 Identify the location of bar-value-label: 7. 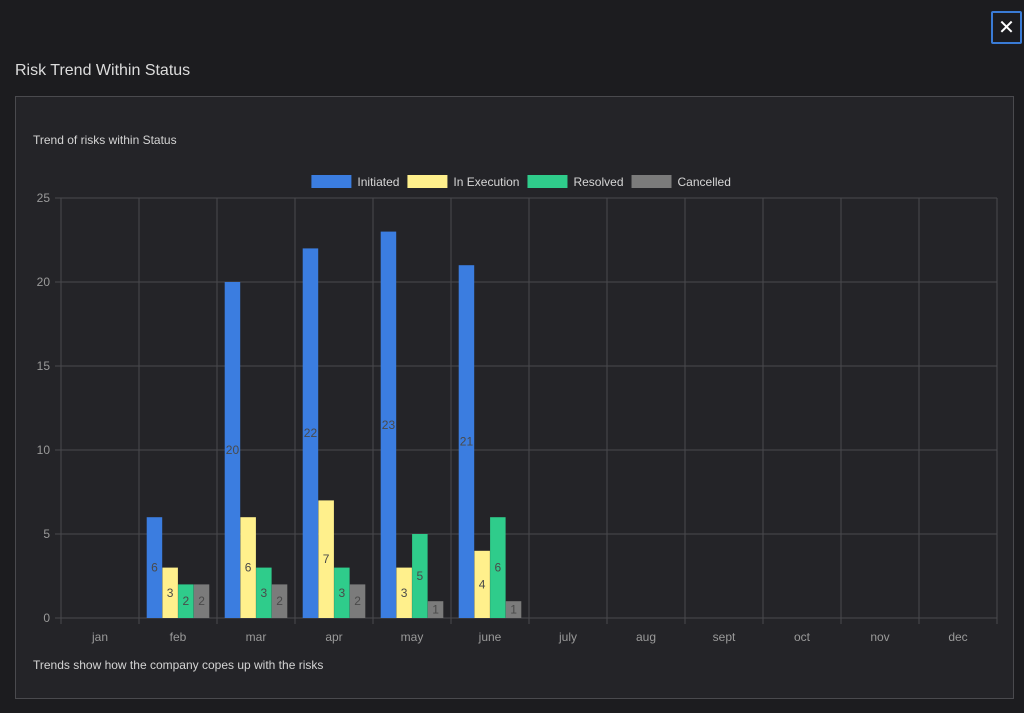
(326, 559).